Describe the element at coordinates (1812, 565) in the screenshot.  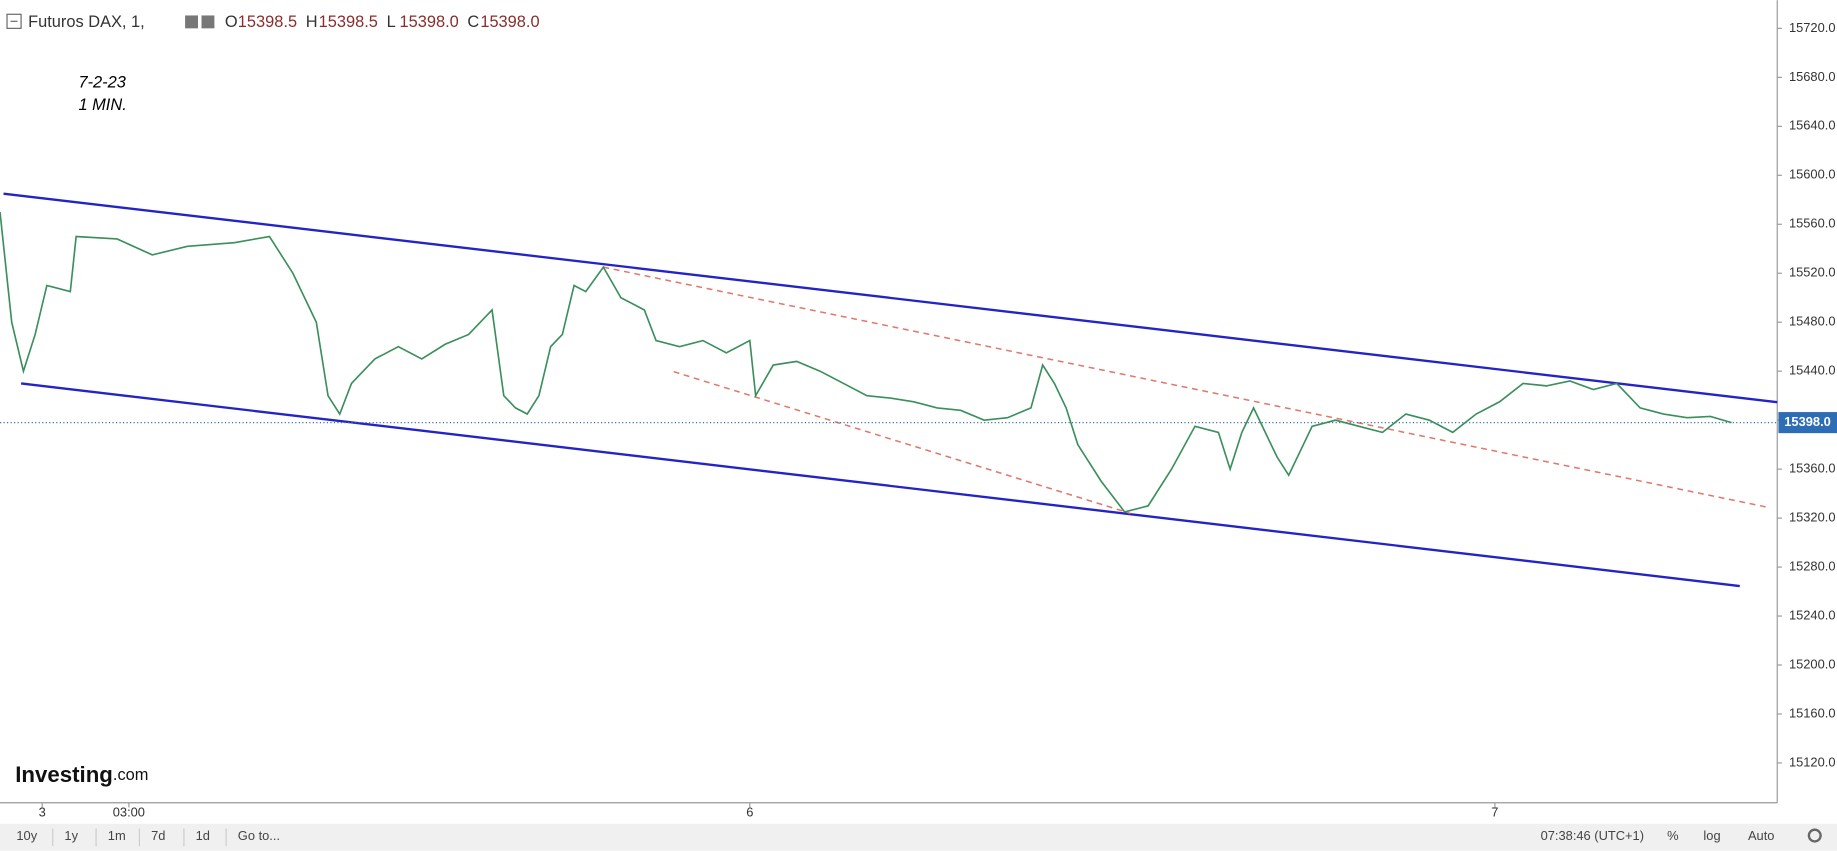
I see `y-tick-label: 15280.0` at that location.